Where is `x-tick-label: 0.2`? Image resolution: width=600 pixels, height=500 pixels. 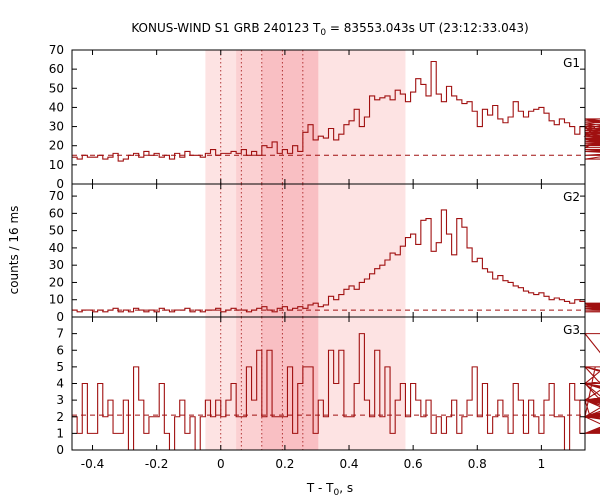 x-tick-label: 0.2 is located at coordinates (284, 464).